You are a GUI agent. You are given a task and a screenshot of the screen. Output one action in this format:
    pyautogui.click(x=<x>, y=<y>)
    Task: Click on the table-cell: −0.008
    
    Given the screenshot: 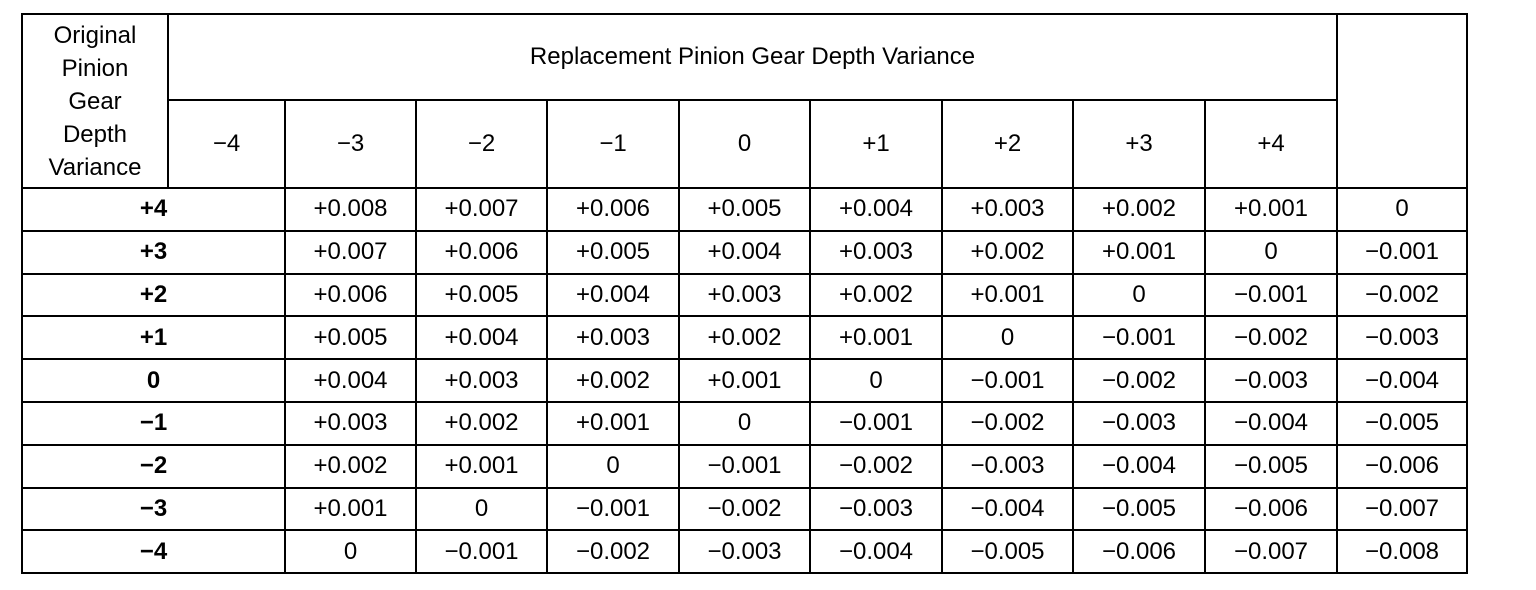 What is the action you would take?
    pyautogui.click(x=1402, y=552)
    